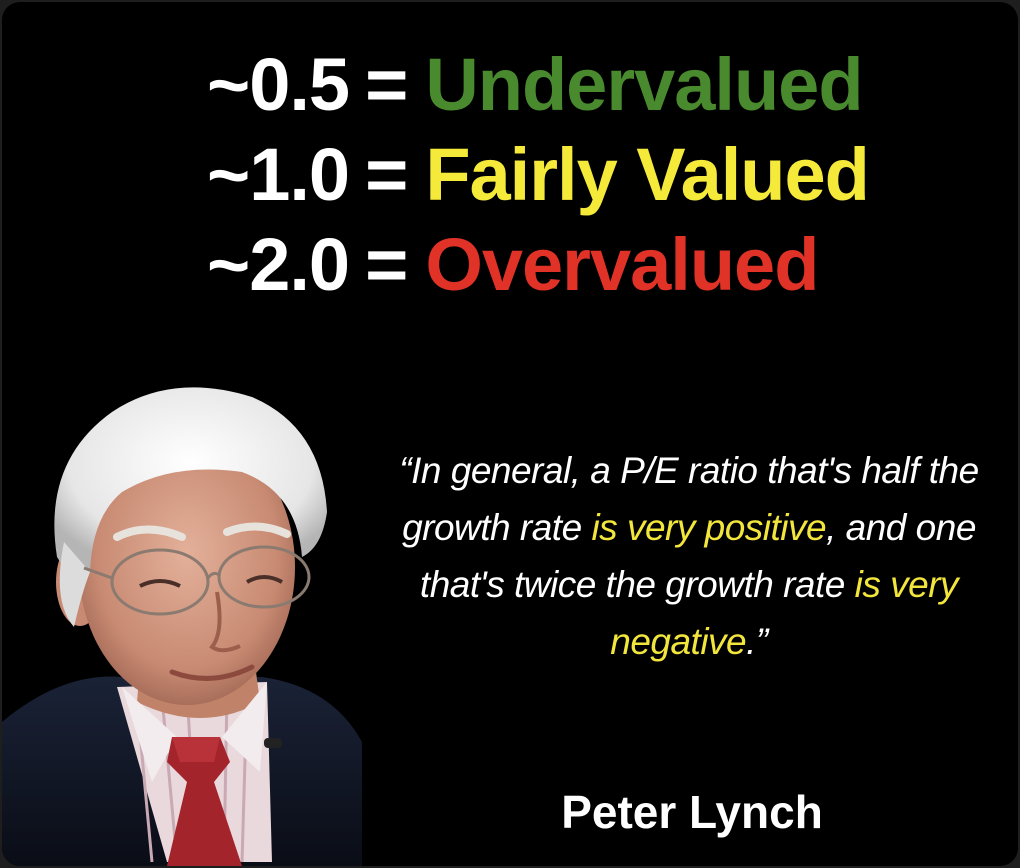 The width and height of the screenshot is (1020, 868). What do you see at coordinates (278, 174) in the screenshot?
I see `scale-value: ~1.0` at bounding box center [278, 174].